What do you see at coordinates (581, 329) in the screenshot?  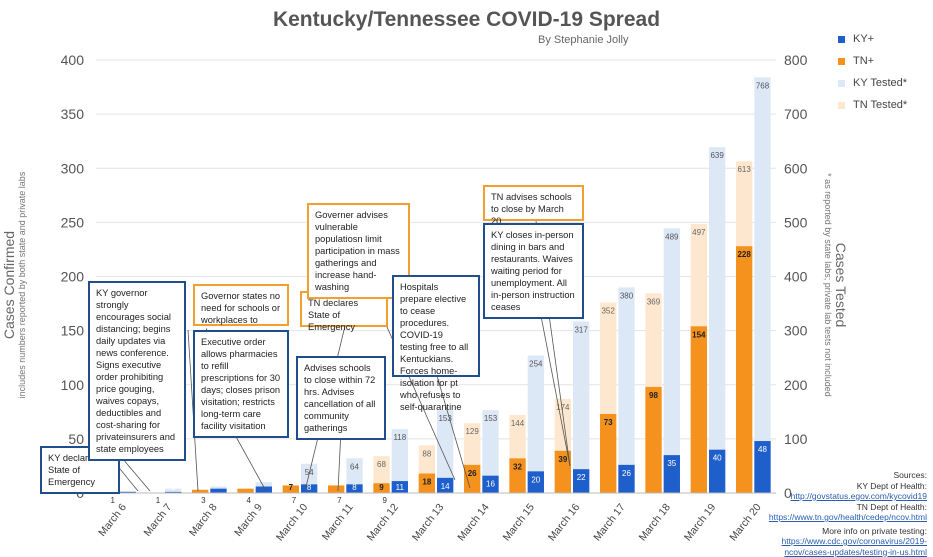 I see `label-ky-tested: 317` at bounding box center [581, 329].